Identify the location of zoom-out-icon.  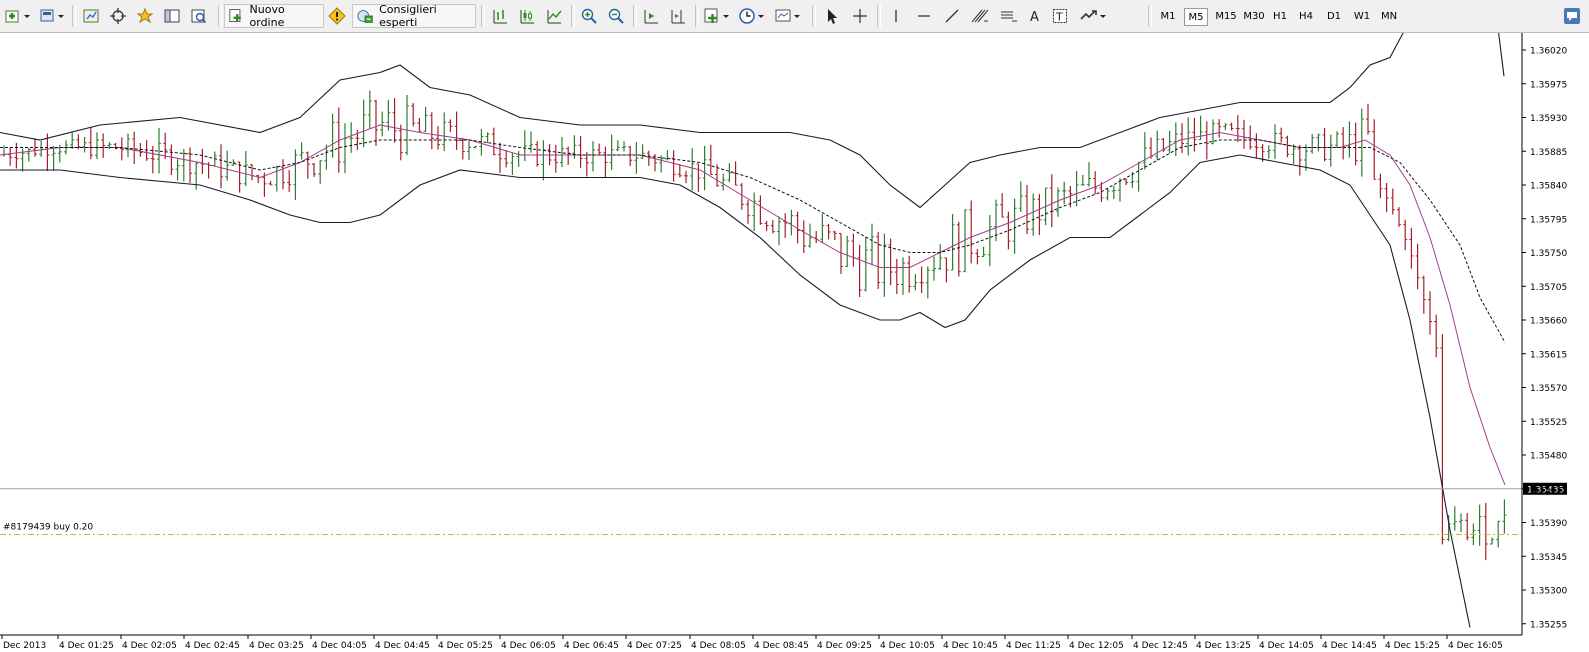
(616, 16).